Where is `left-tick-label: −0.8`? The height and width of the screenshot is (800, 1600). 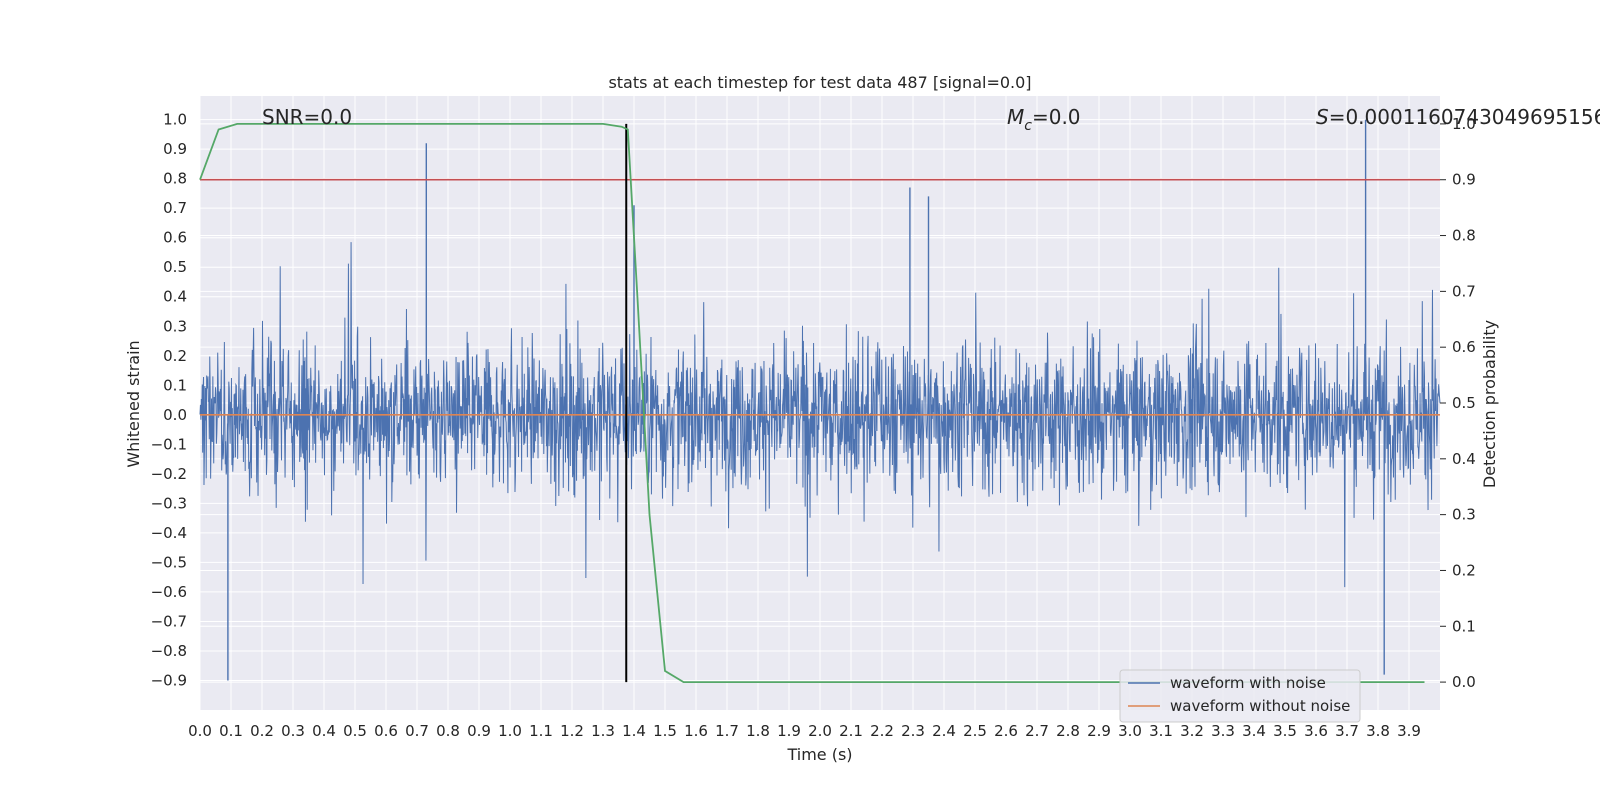 left-tick-label: −0.8 is located at coordinates (169, 651).